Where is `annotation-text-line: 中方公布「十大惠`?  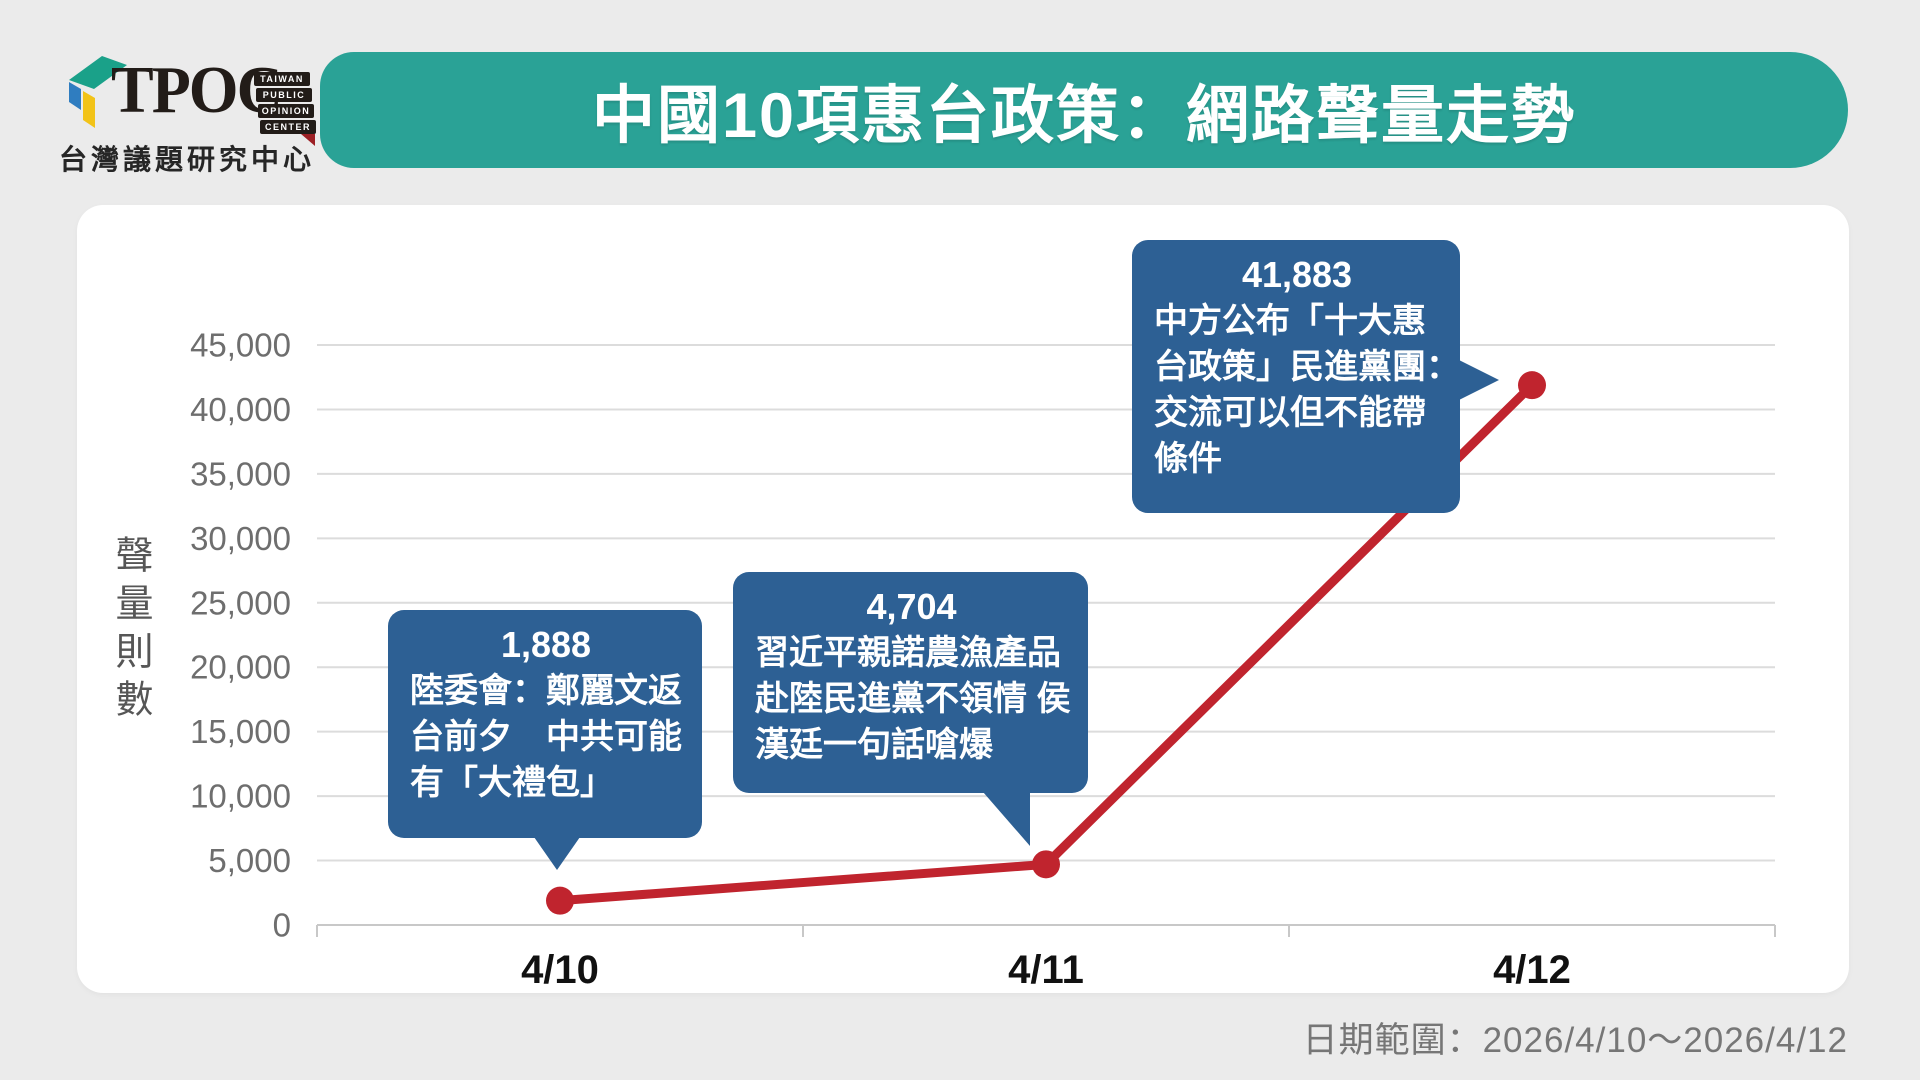
annotation-text-line: 中方公布「十大惠 is located at coordinates (1290, 321).